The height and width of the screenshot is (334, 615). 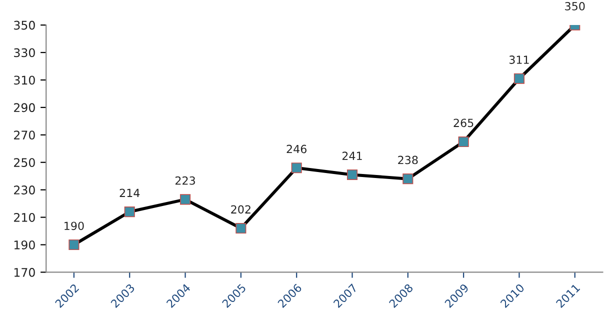 I want to click on y-tick-label: 350, so click(x=24, y=25).